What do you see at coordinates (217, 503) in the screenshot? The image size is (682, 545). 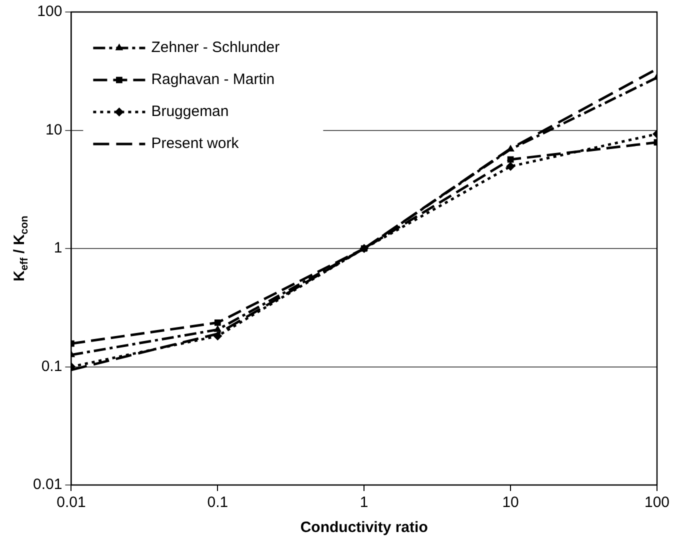 I see `x-tick-label: 0.1` at bounding box center [217, 503].